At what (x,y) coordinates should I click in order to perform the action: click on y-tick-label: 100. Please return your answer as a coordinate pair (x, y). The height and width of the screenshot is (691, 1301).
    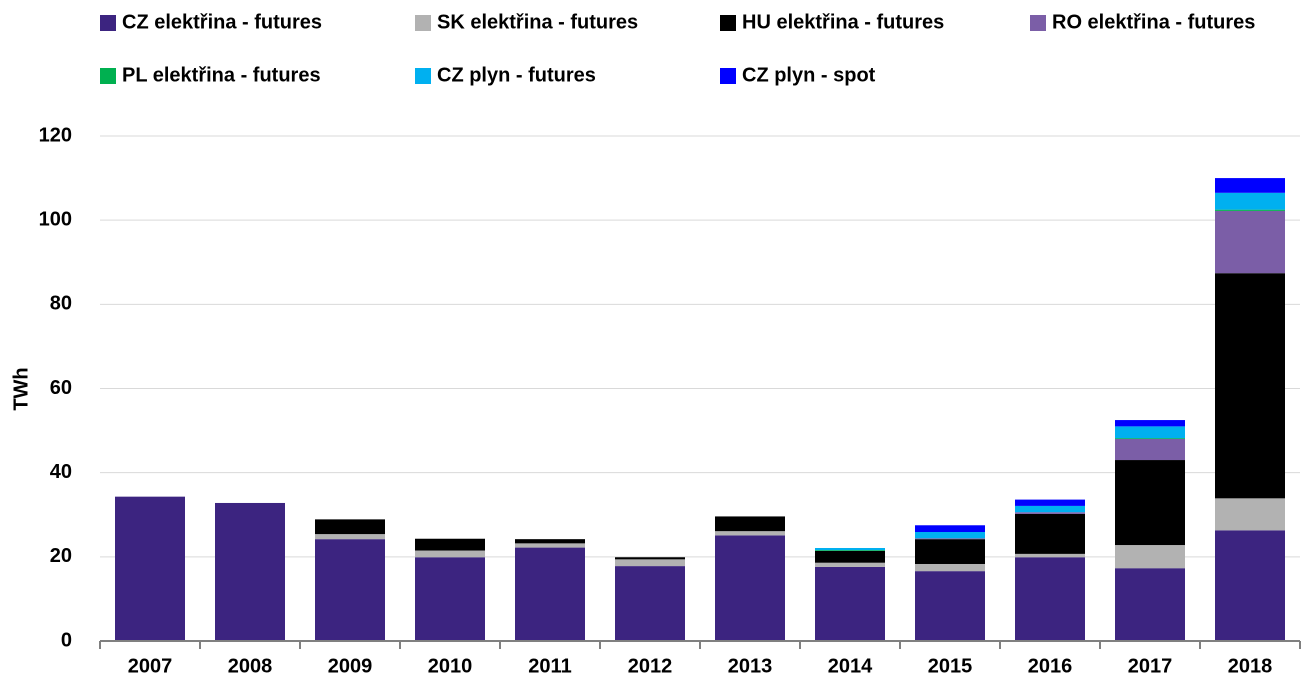
    Looking at the image, I should click on (55, 219).